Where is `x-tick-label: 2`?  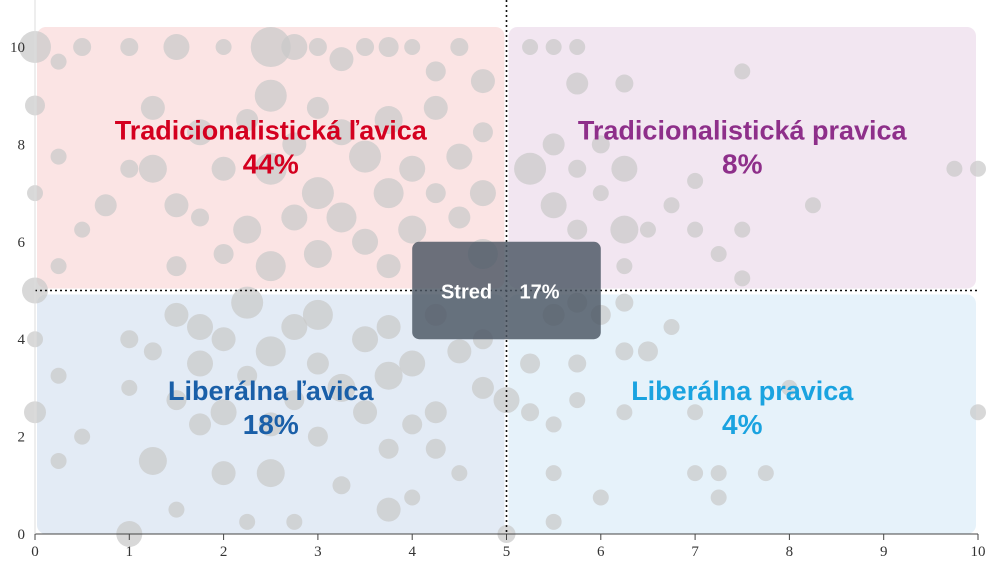
x-tick-label: 2 is located at coordinates (224, 552).